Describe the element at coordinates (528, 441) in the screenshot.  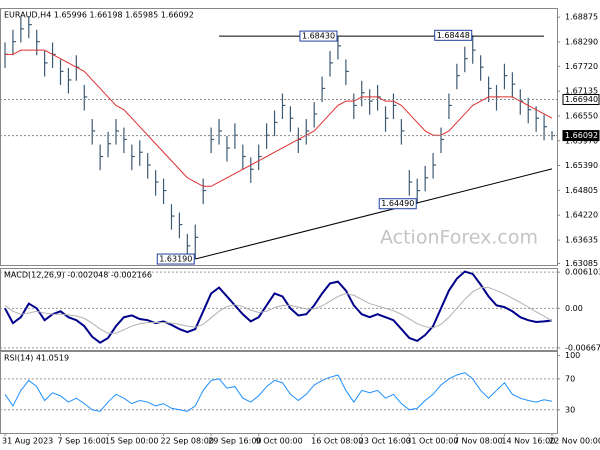
I see `x-tick-label: 14 Nov 16:00` at that location.